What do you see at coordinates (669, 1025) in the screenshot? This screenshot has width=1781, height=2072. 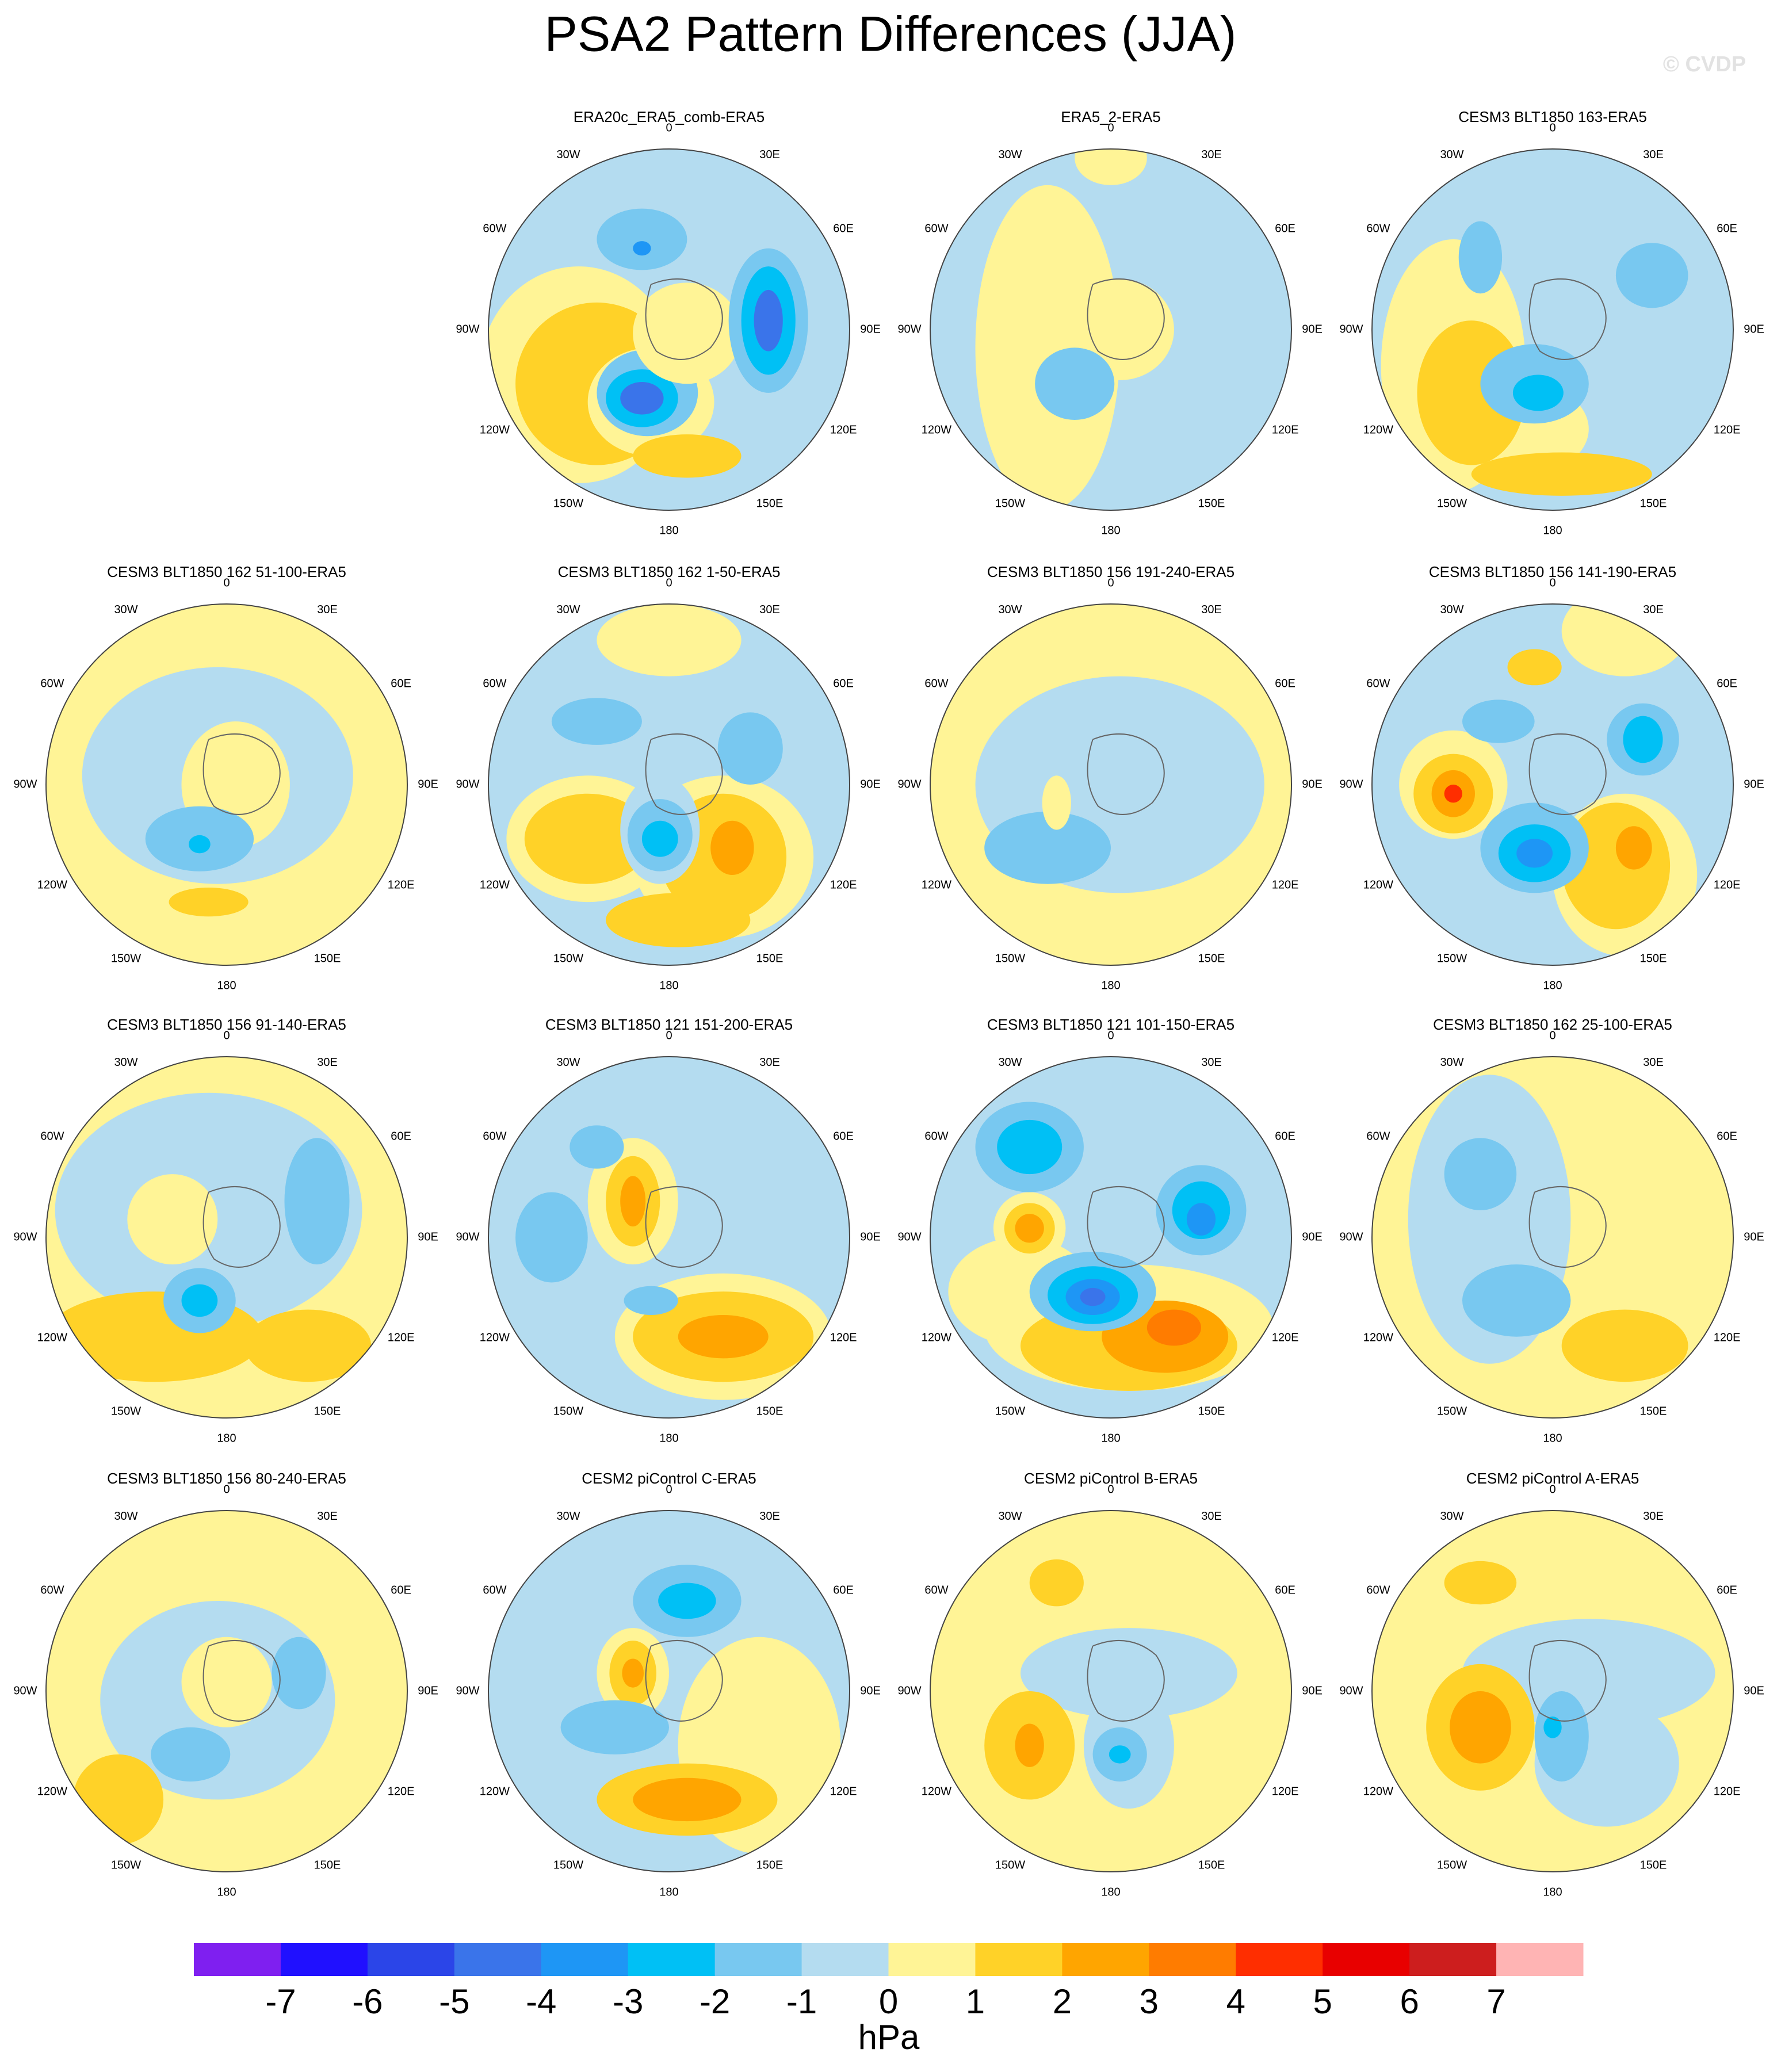 I see `panel-title: CESM3 BLT1850 121 151-200-ERA5` at bounding box center [669, 1025].